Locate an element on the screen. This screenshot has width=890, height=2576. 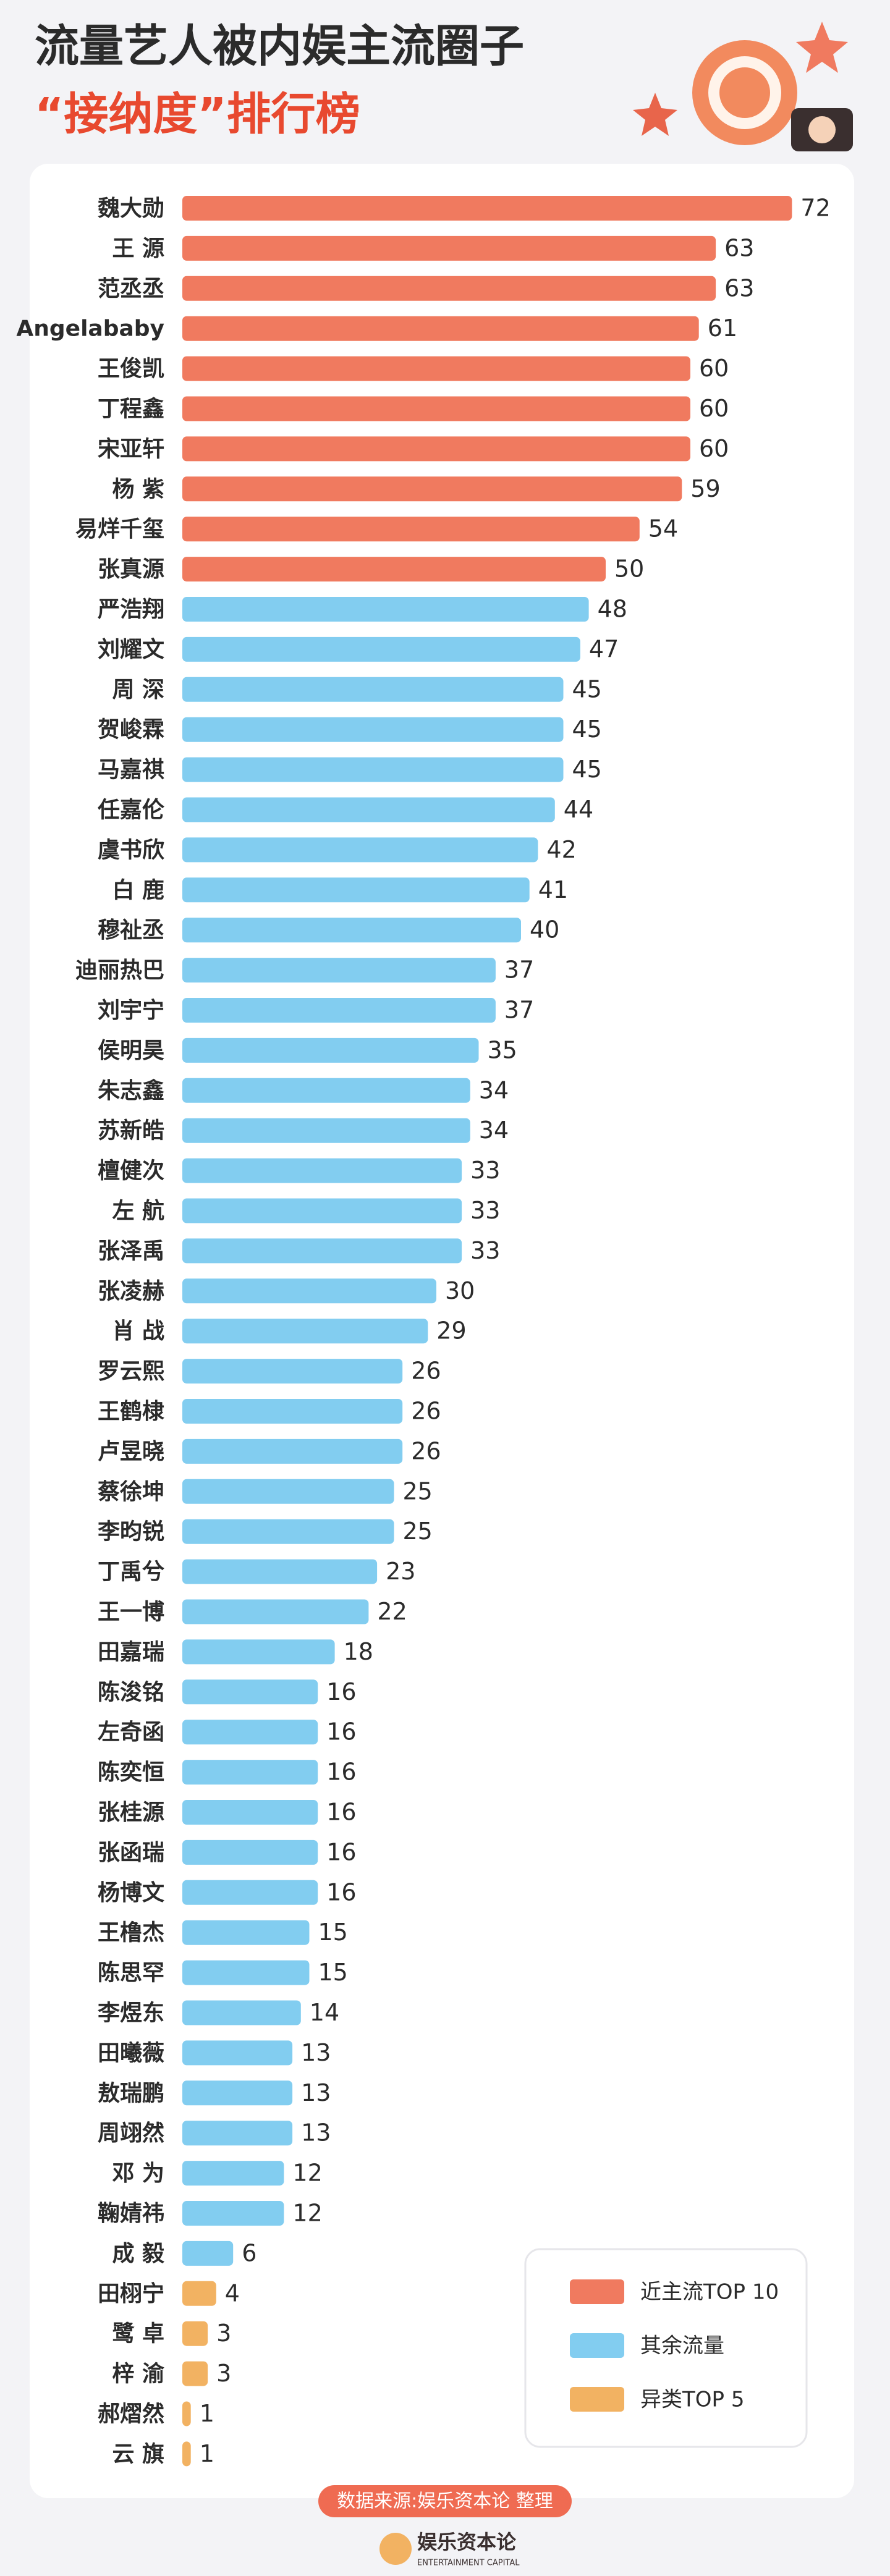
category-label: 王一博 is located at coordinates (131, 1612).